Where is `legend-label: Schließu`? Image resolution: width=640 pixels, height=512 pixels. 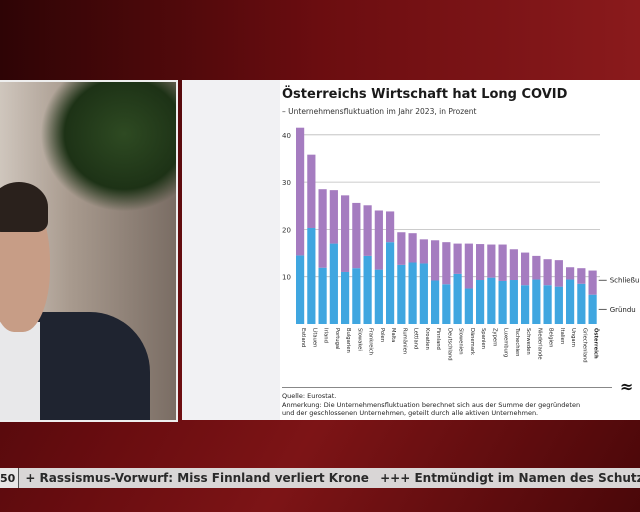
legend-label: Schließu is located at coordinates (625, 281).